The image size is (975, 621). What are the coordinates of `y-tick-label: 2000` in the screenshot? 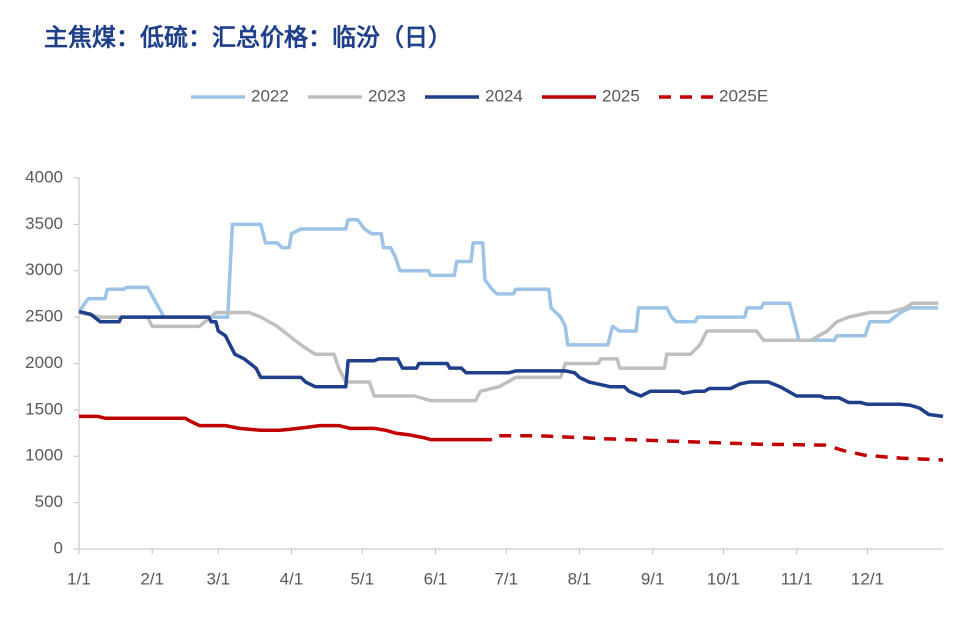 It's located at (44, 362).